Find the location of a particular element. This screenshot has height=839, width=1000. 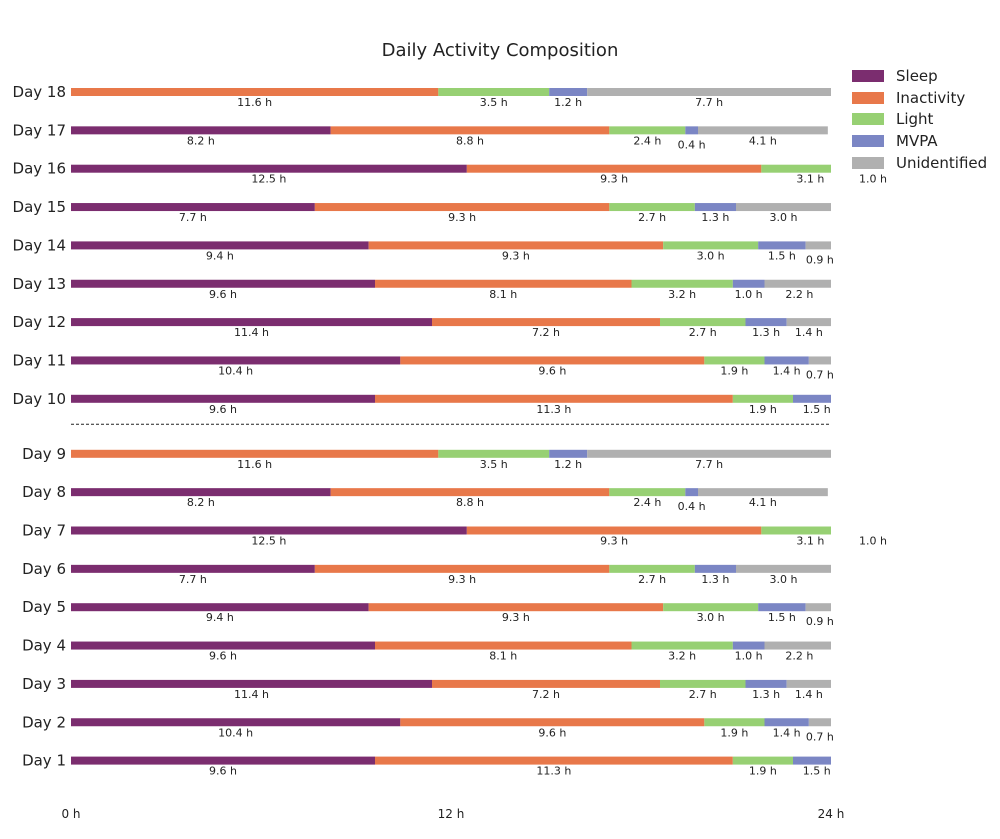

bar-day-14-mvpa is located at coordinates (782, 245).